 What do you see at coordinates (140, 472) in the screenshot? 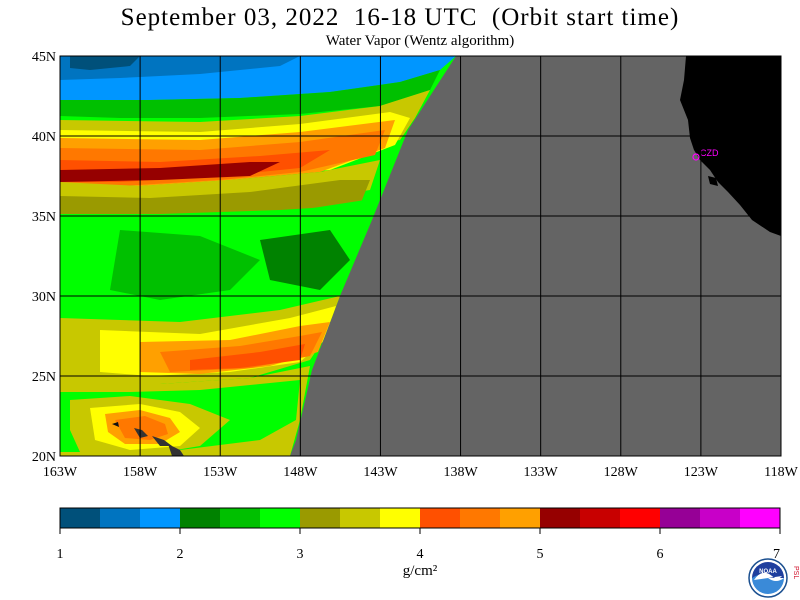
I see `longitude-label: 158W` at bounding box center [140, 472].